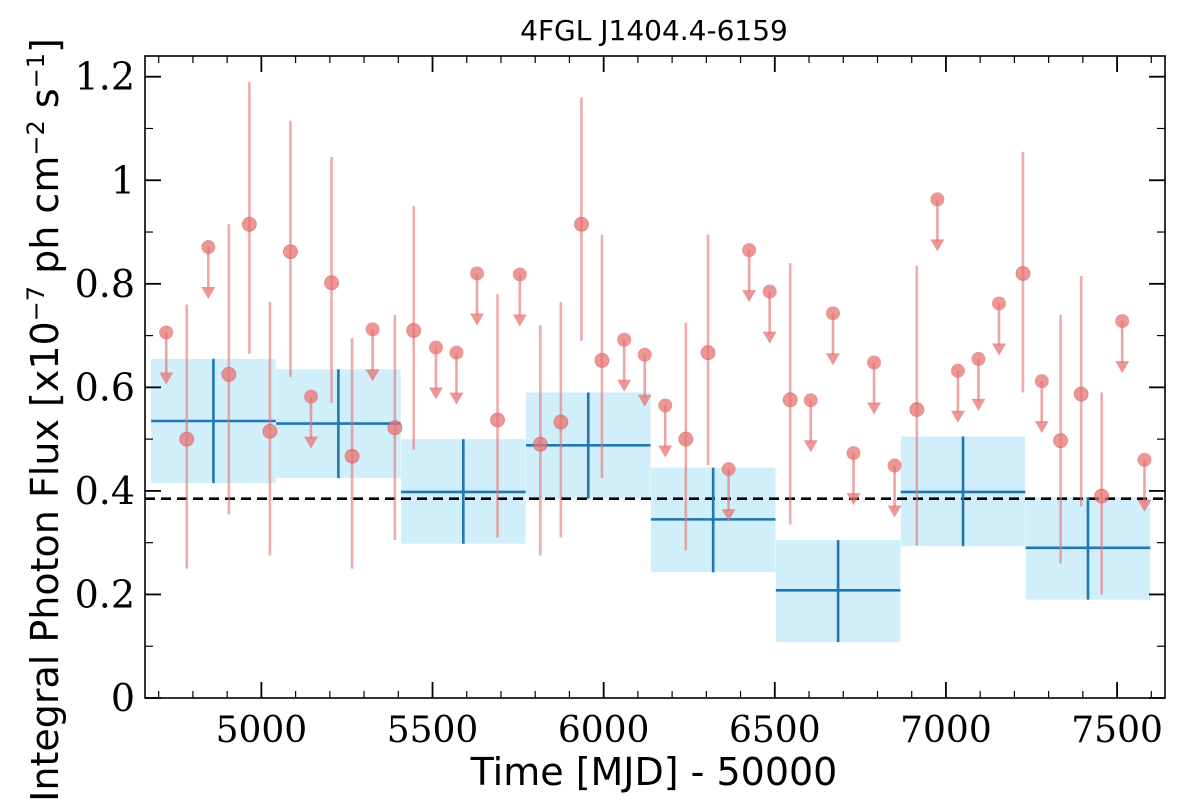 The height and width of the screenshot is (800, 1200). What do you see at coordinates (775, 730) in the screenshot?
I see `x-tick-label-3: 6500` at bounding box center [775, 730].